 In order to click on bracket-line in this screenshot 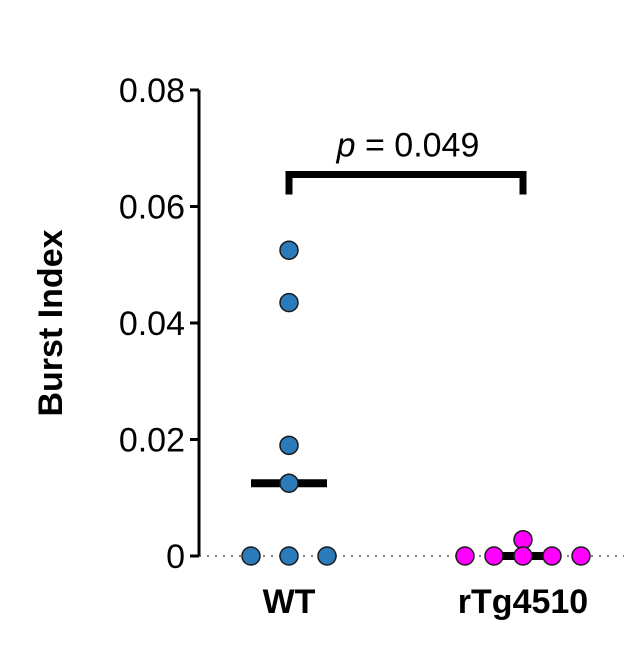, I will do `click(406, 182)`.